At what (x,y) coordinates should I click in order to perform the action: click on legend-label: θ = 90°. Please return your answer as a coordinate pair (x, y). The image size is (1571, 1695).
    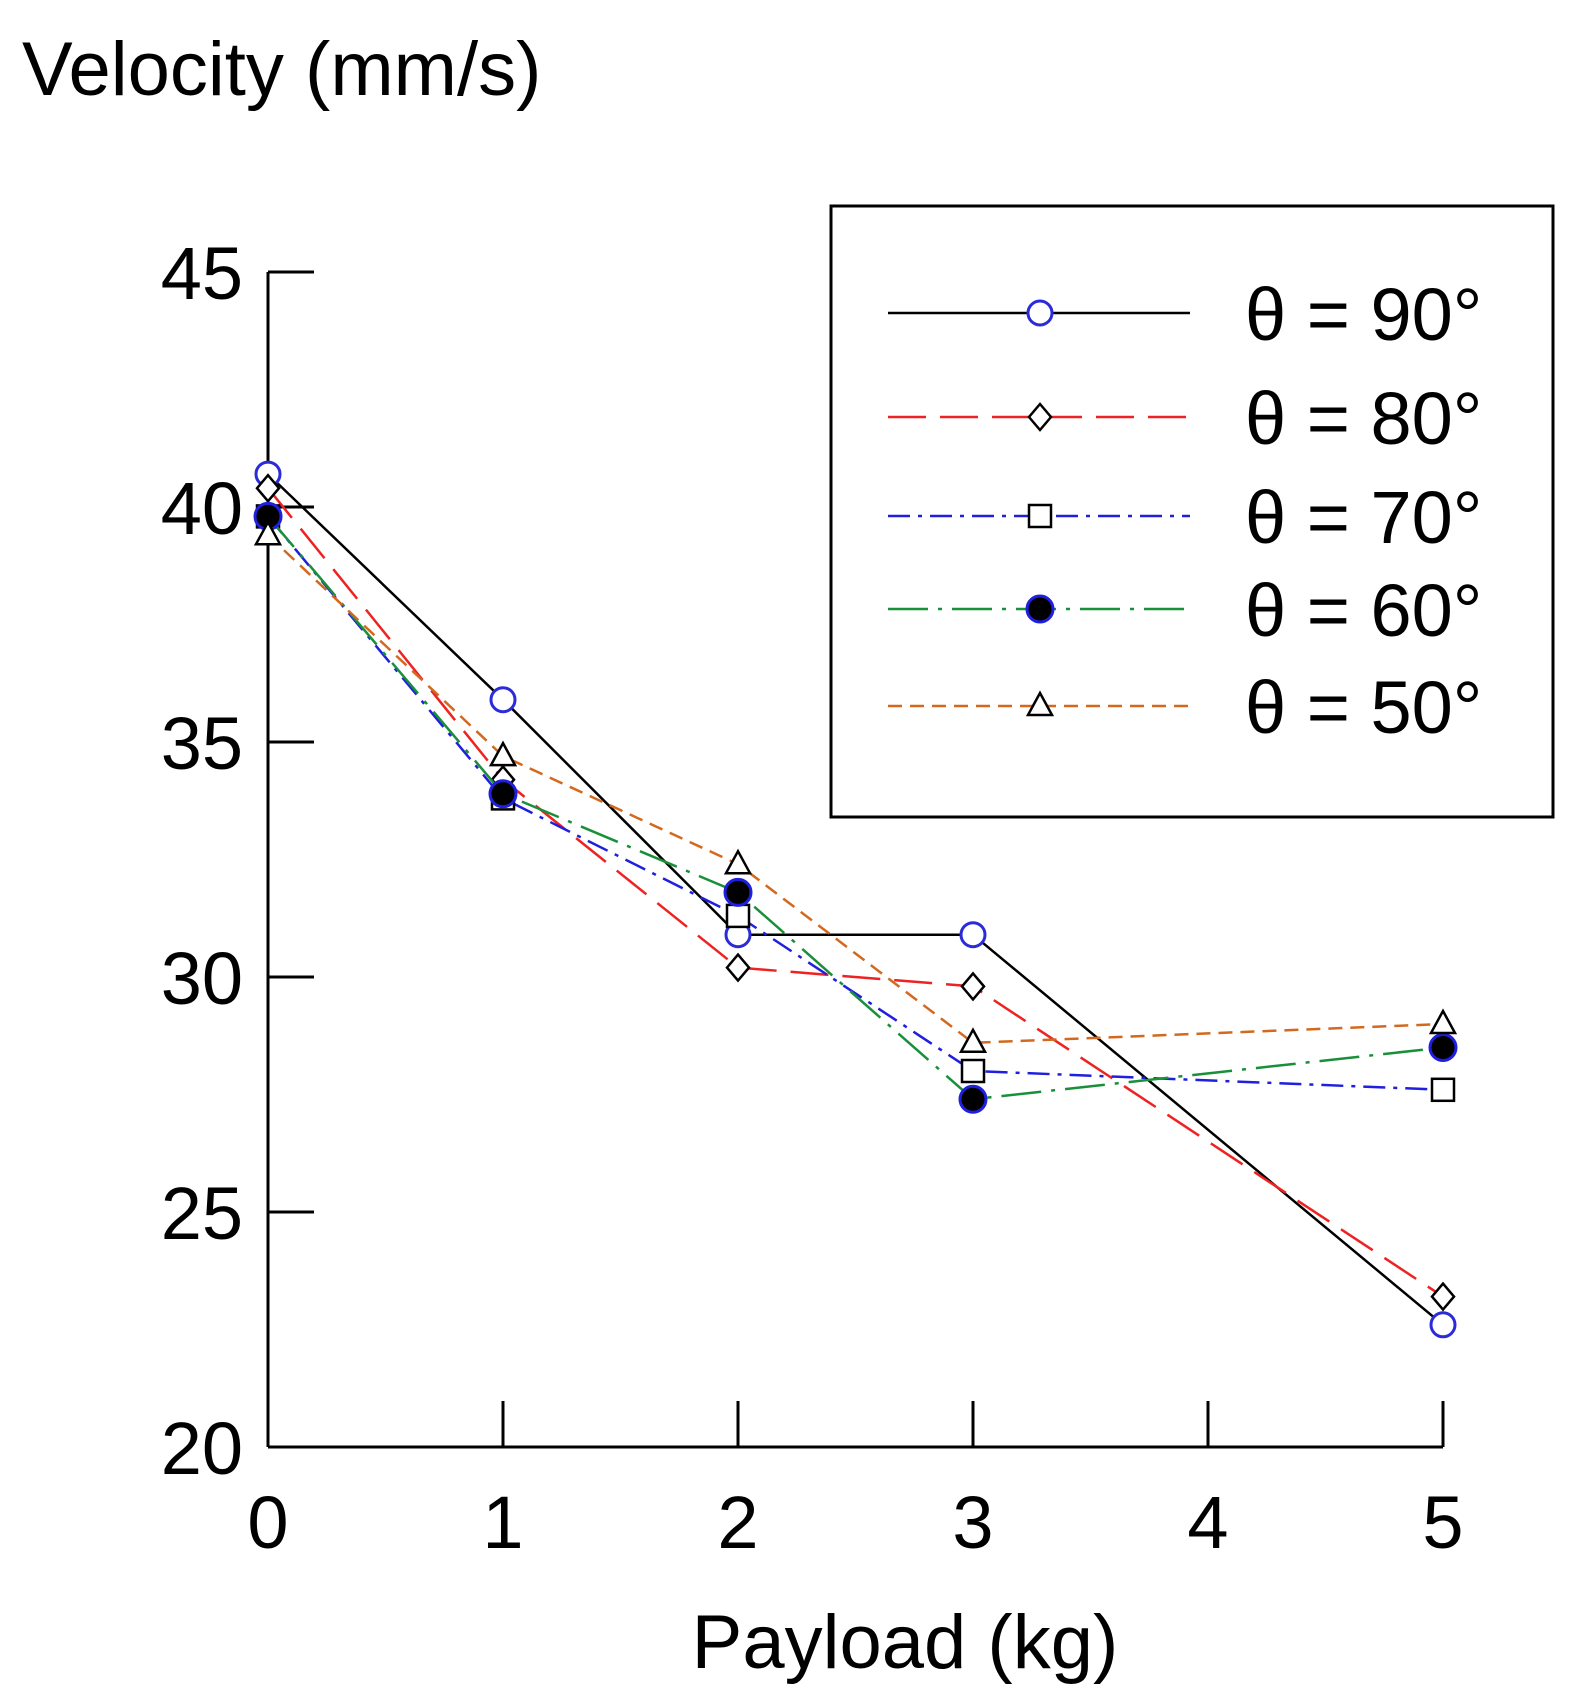
    Looking at the image, I should click on (1363, 314).